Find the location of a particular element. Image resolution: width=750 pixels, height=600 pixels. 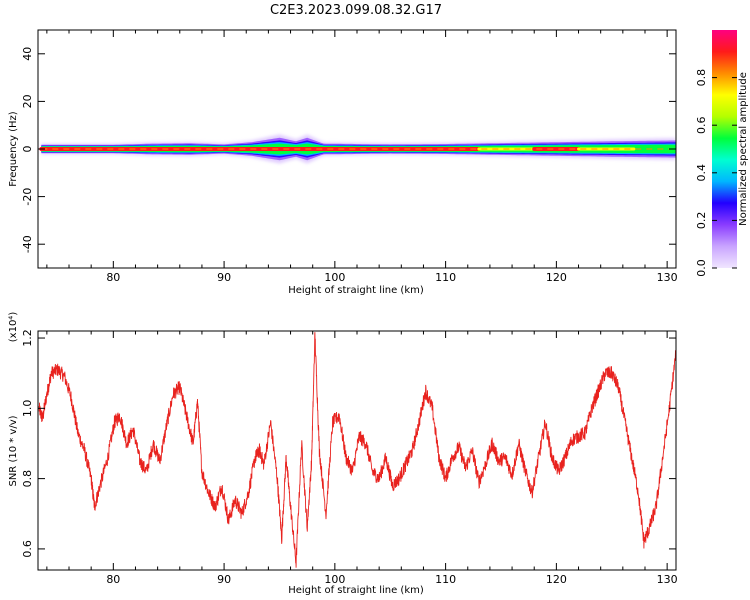

figure-title: C2E3.2023.099.08.32.G17 is located at coordinates (356, 10).